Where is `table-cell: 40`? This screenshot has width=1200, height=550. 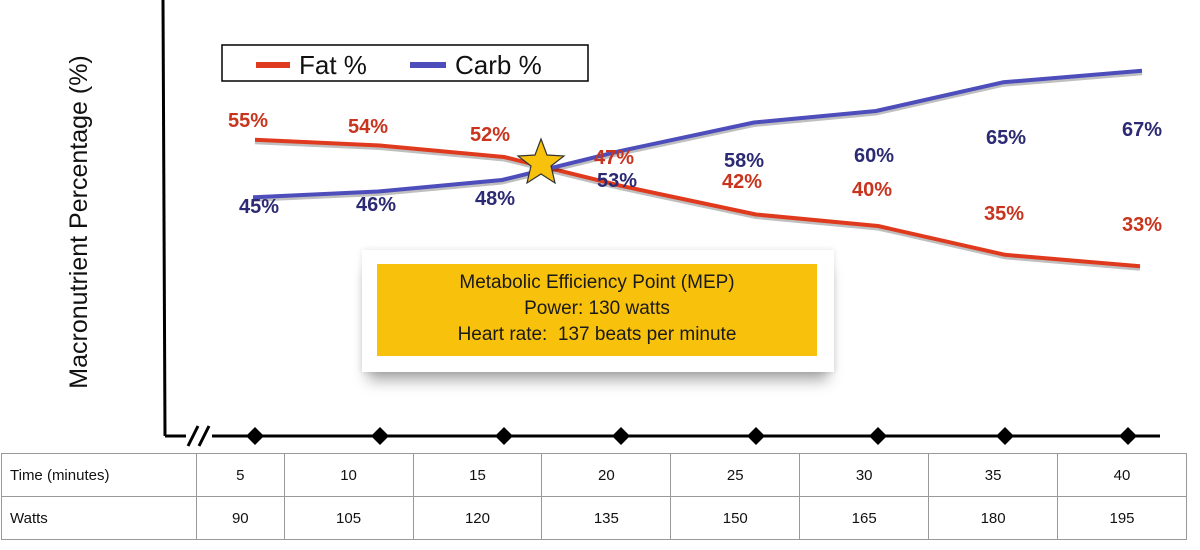
table-cell: 40 is located at coordinates (1122, 475).